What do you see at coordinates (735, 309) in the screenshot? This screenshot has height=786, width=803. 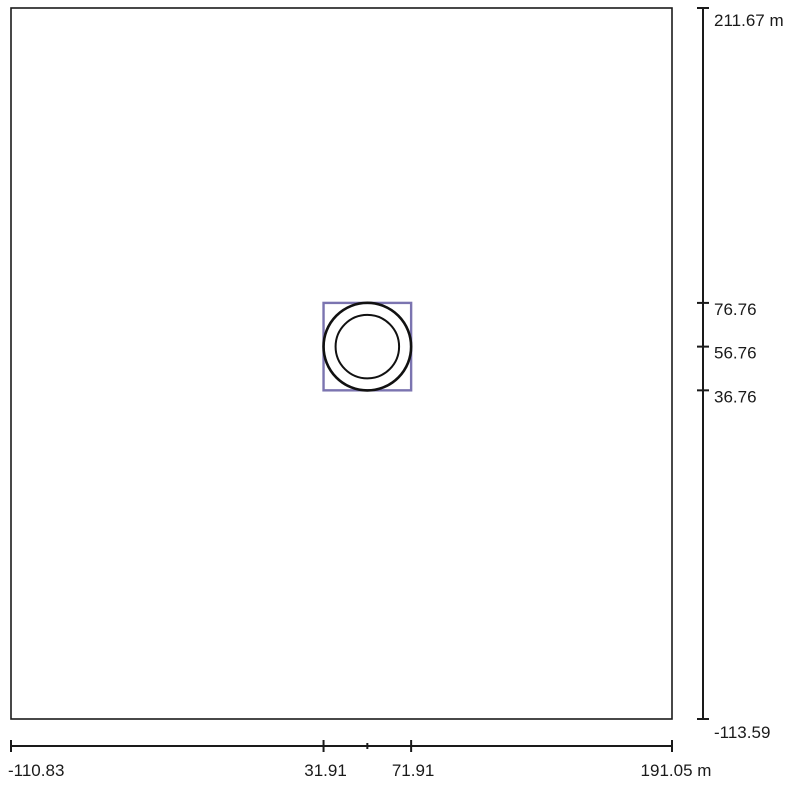 I see `y-axis-tick-label: 76.76` at bounding box center [735, 309].